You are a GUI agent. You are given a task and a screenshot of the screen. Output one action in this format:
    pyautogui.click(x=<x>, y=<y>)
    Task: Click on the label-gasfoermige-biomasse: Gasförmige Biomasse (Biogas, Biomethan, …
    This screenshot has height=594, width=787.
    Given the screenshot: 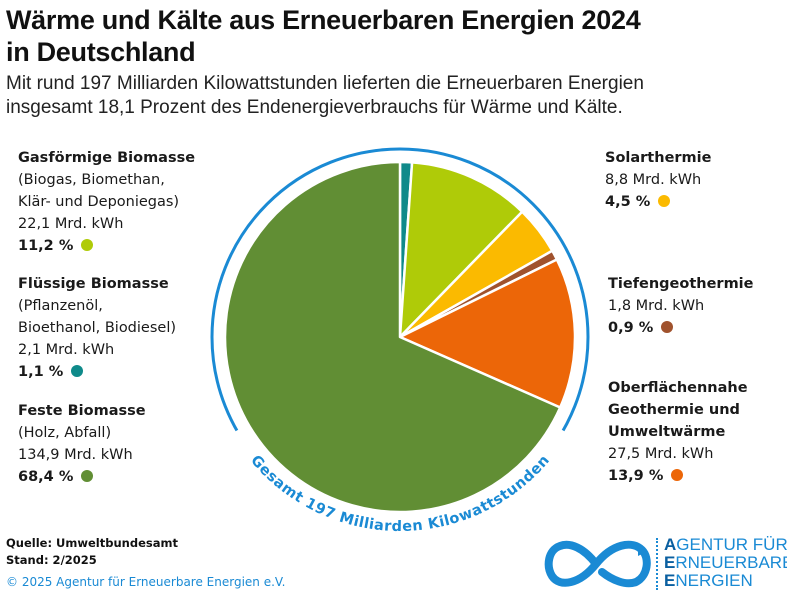 What is the action you would take?
    pyautogui.click(x=106, y=202)
    